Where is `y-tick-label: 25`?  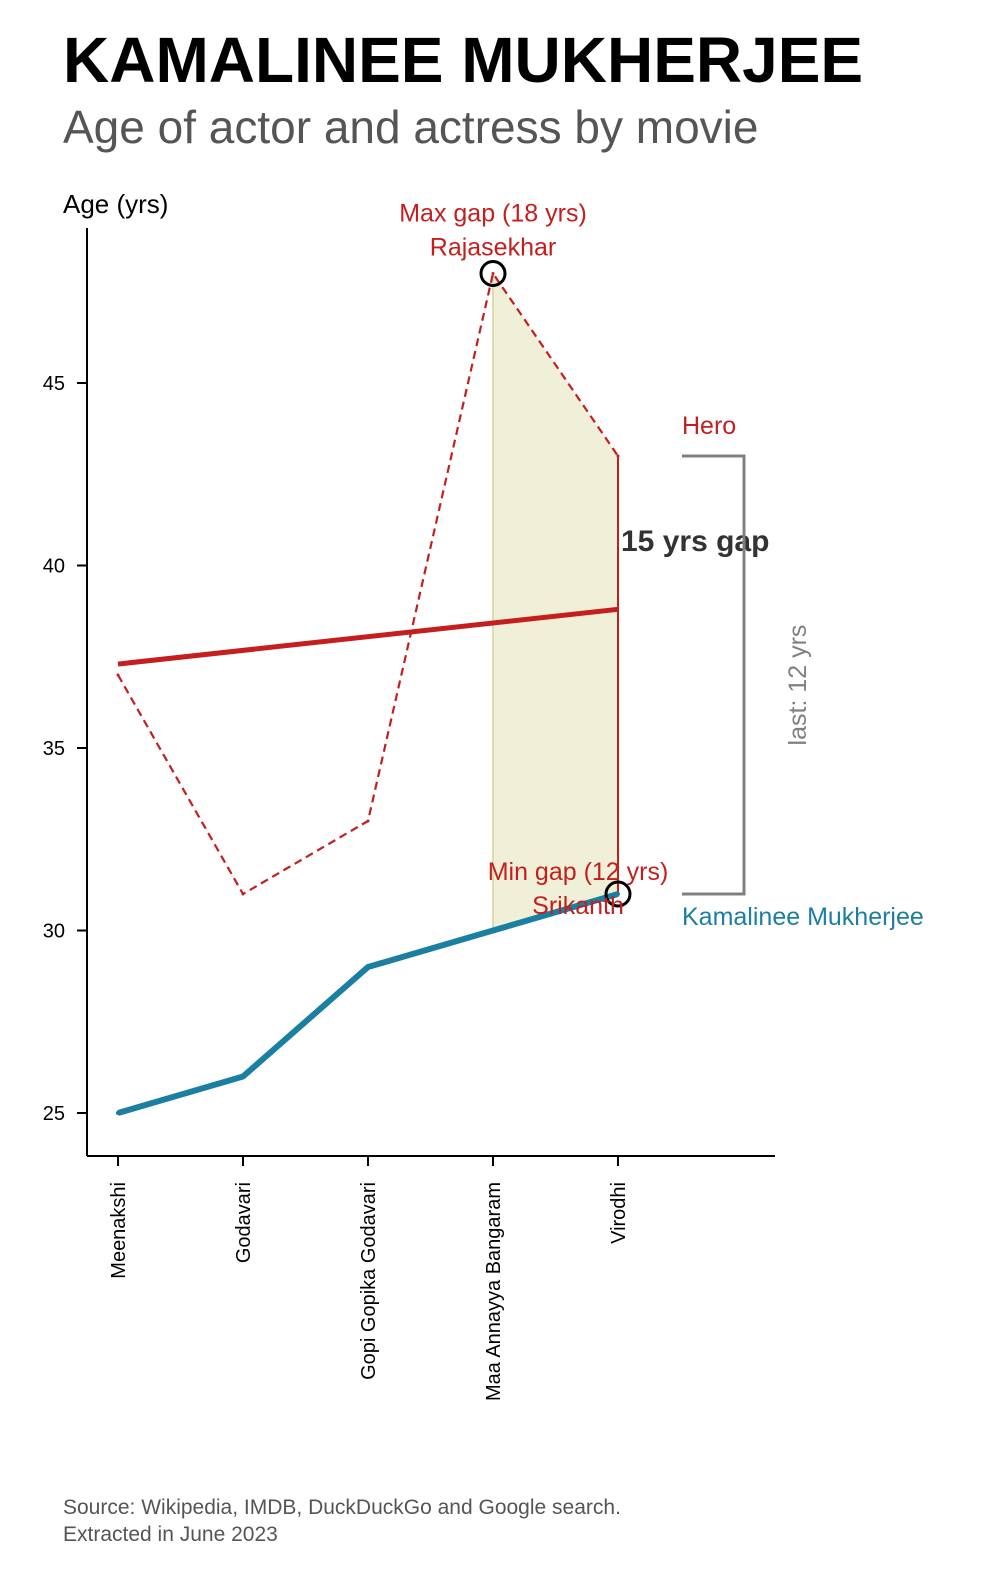
y-tick-label: 25 is located at coordinates (54, 1114).